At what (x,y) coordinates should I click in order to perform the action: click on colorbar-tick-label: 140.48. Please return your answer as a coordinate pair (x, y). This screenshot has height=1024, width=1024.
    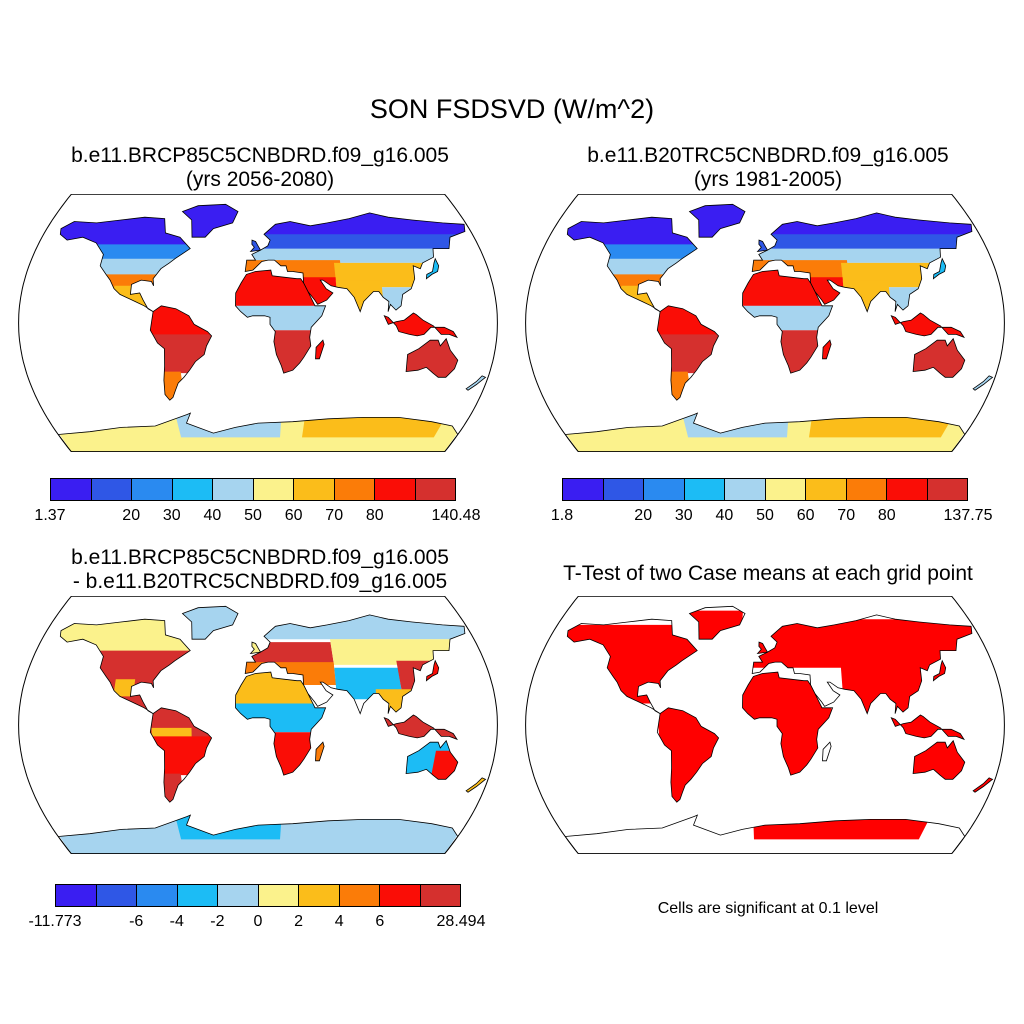
    Looking at the image, I should click on (456, 515).